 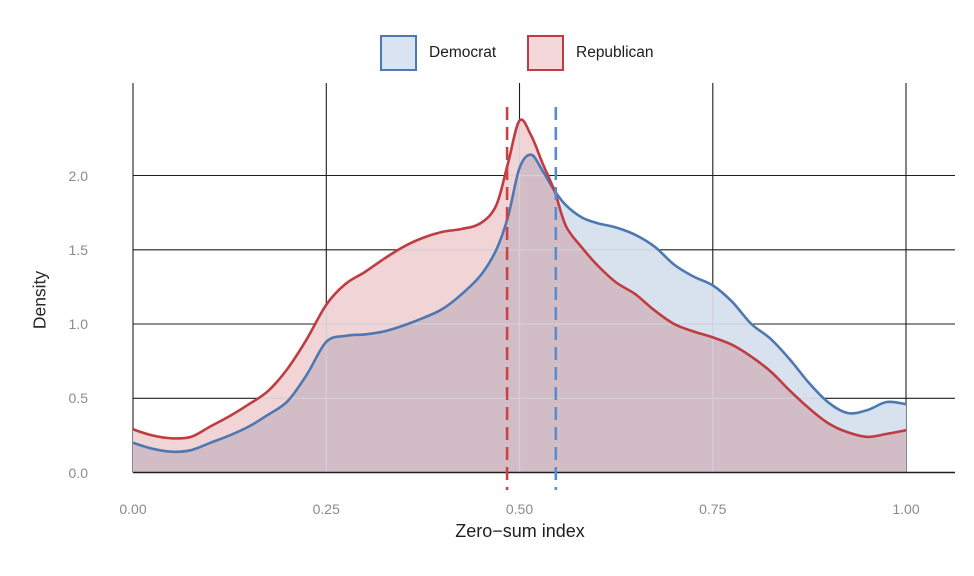 I want to click on x-axis-title: Zero−sum index, so click(x=520, y=531).